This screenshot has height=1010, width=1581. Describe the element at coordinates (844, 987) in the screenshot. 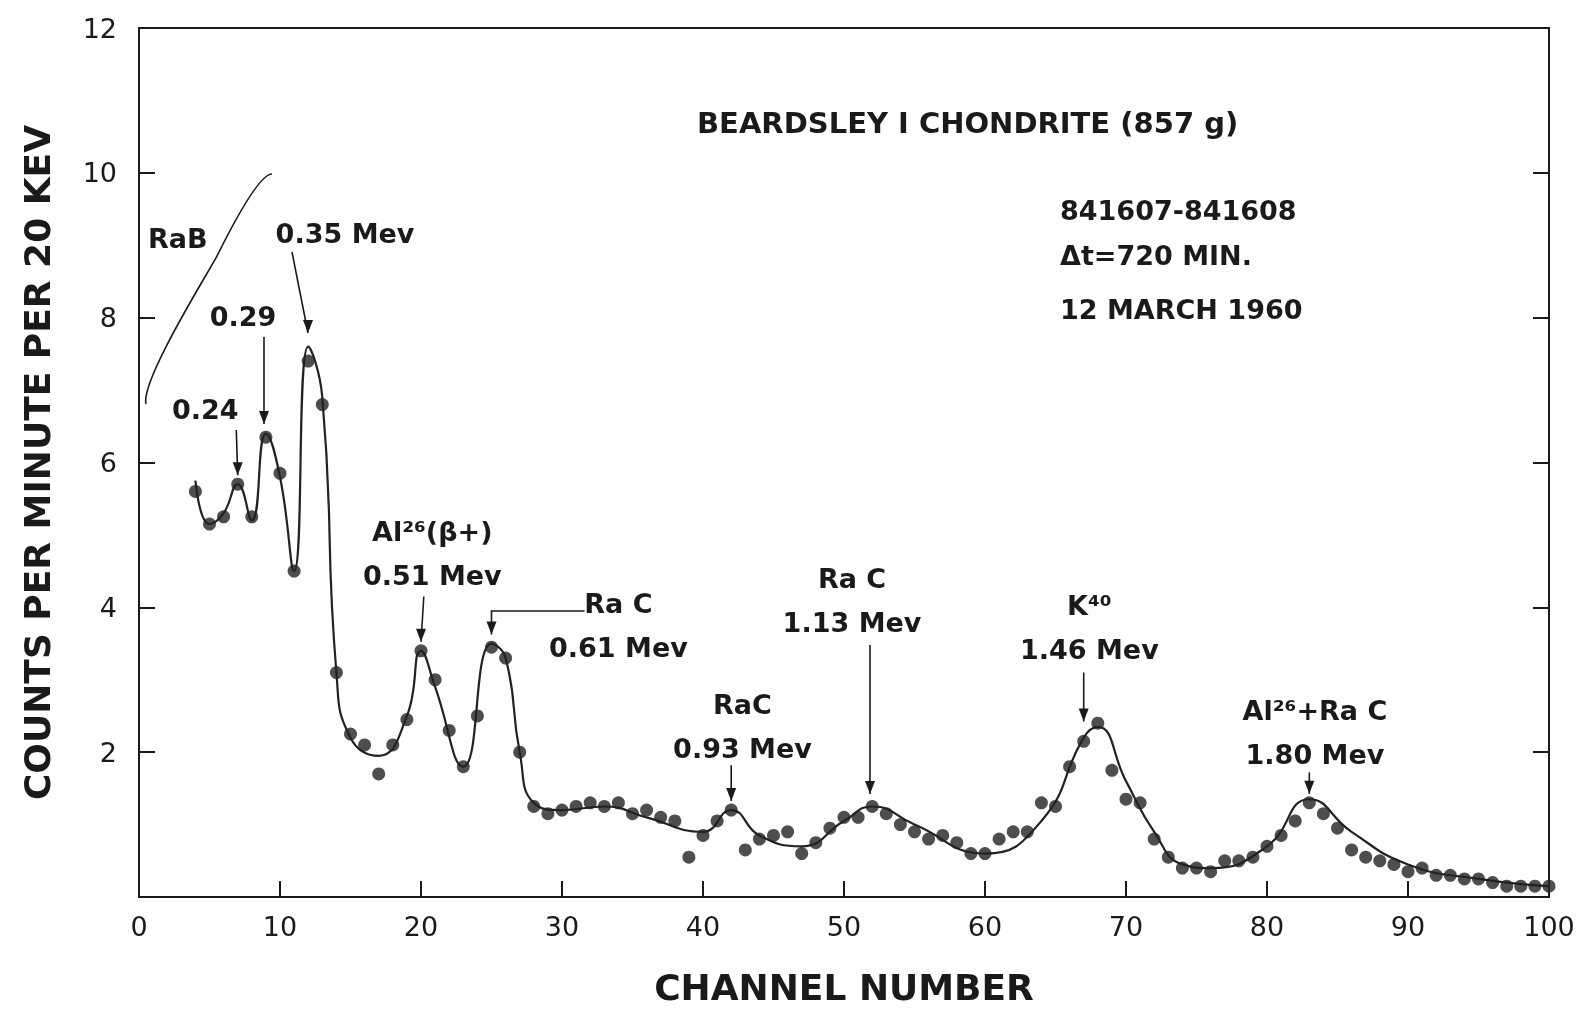

I see `x-axis-title: CHANNEL NUMBER` at that location.